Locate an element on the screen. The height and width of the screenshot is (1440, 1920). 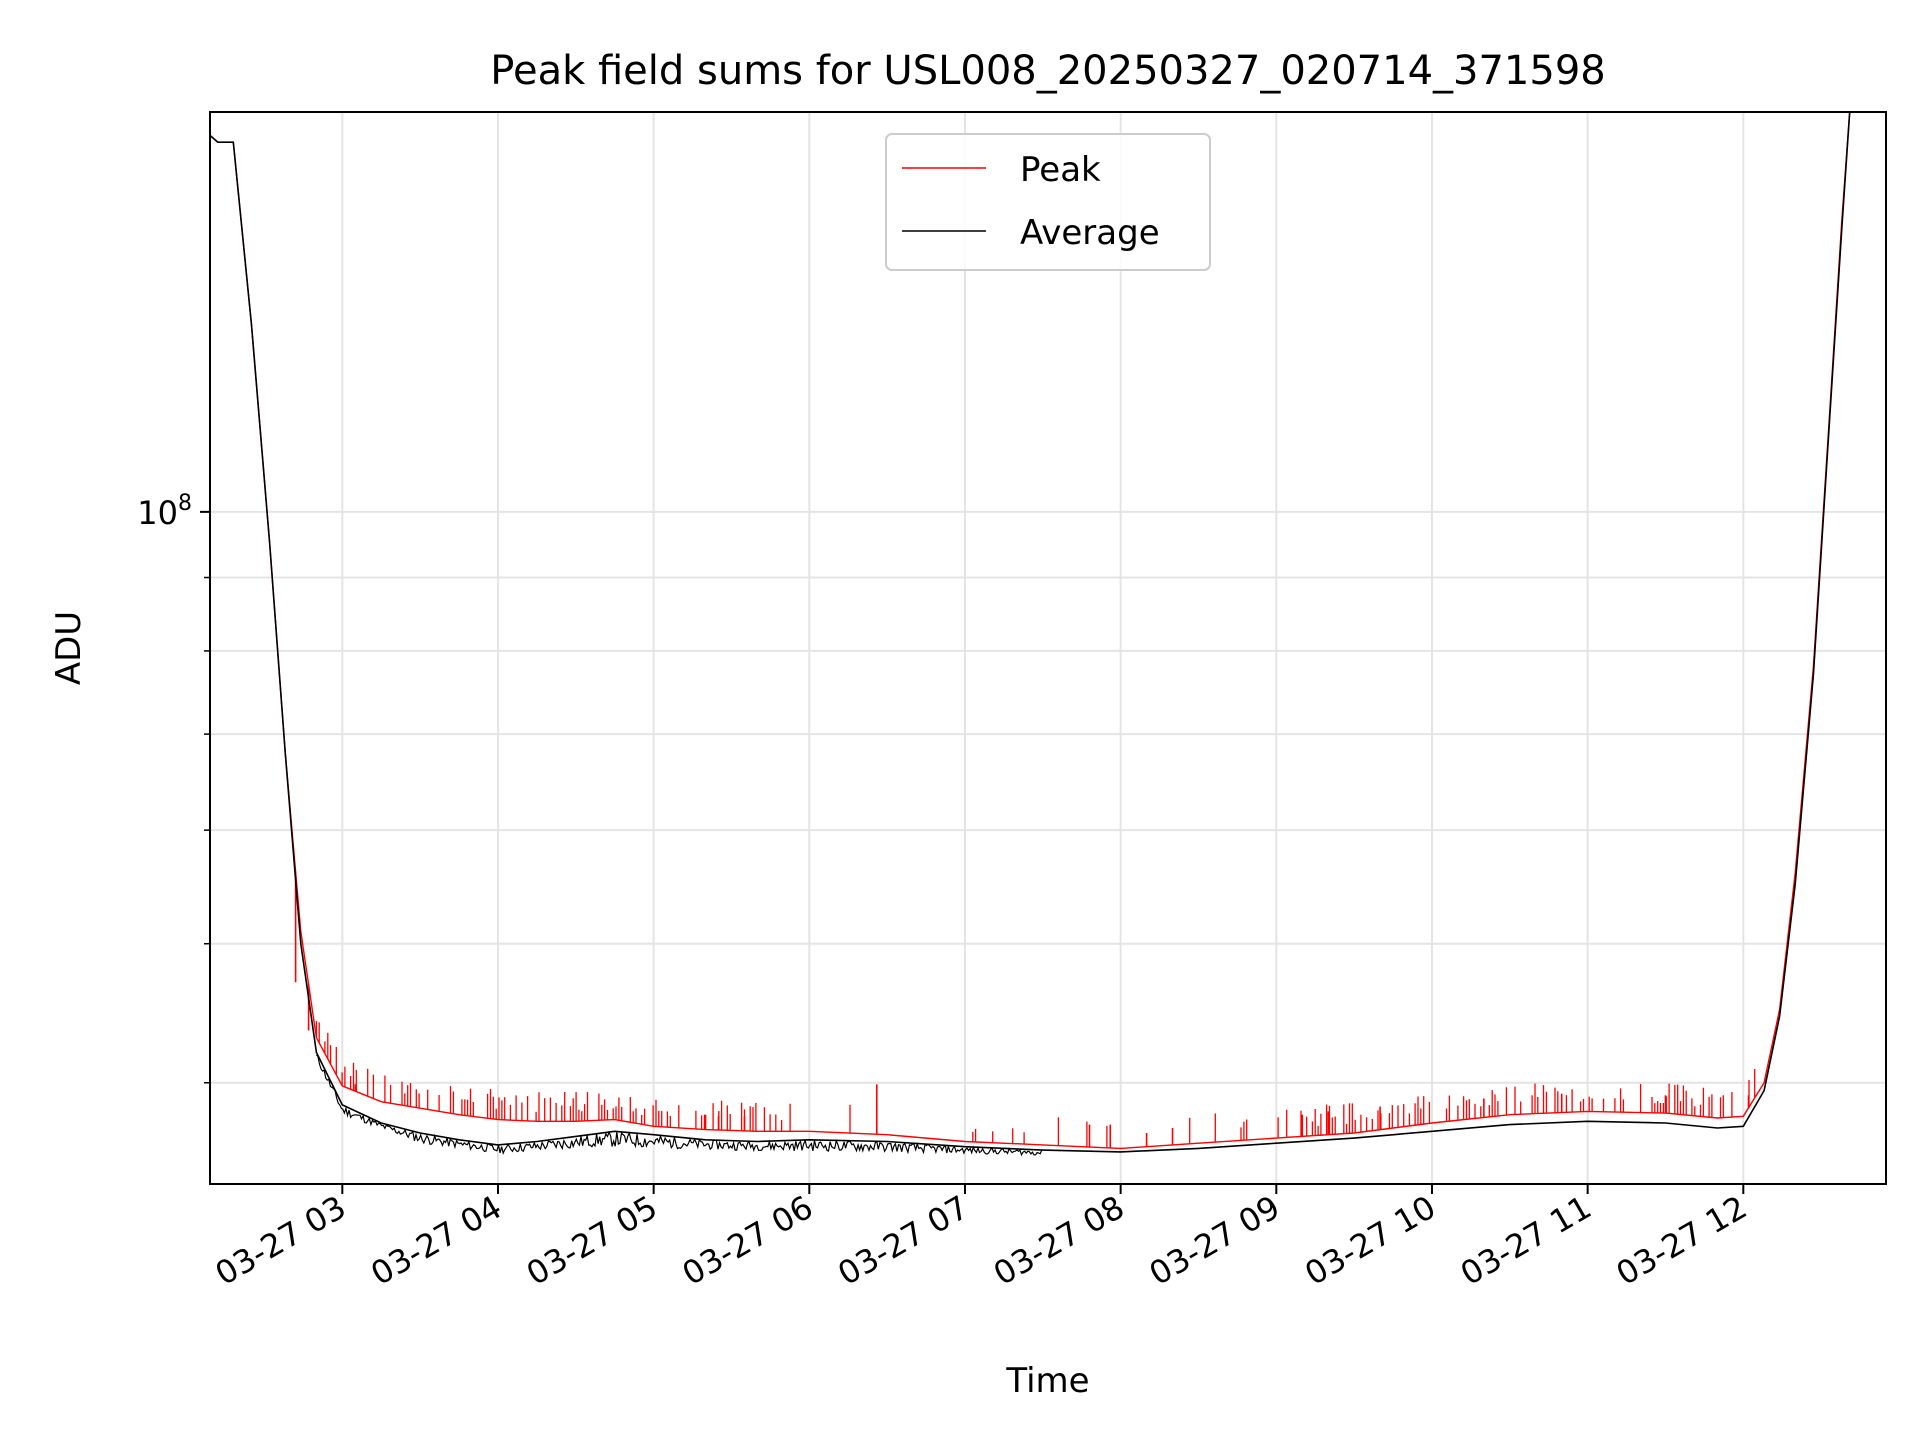
legend: Peak Average is located at coordinates (1048, 202).